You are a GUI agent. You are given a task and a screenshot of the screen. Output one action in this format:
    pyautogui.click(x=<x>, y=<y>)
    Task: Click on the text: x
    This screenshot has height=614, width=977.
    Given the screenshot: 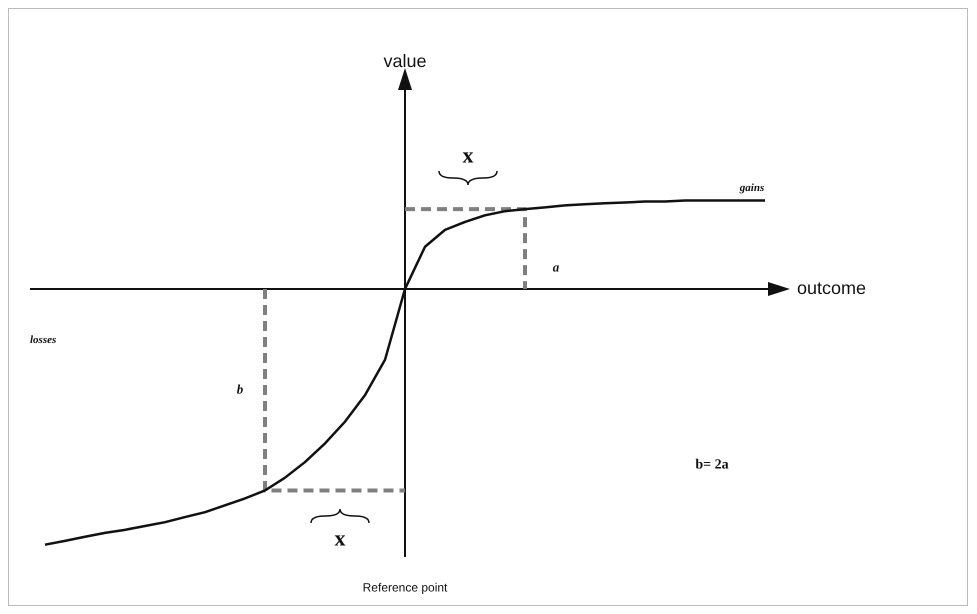 What is the action you would take?
    pyautogui.click(x=468, y=155)
    